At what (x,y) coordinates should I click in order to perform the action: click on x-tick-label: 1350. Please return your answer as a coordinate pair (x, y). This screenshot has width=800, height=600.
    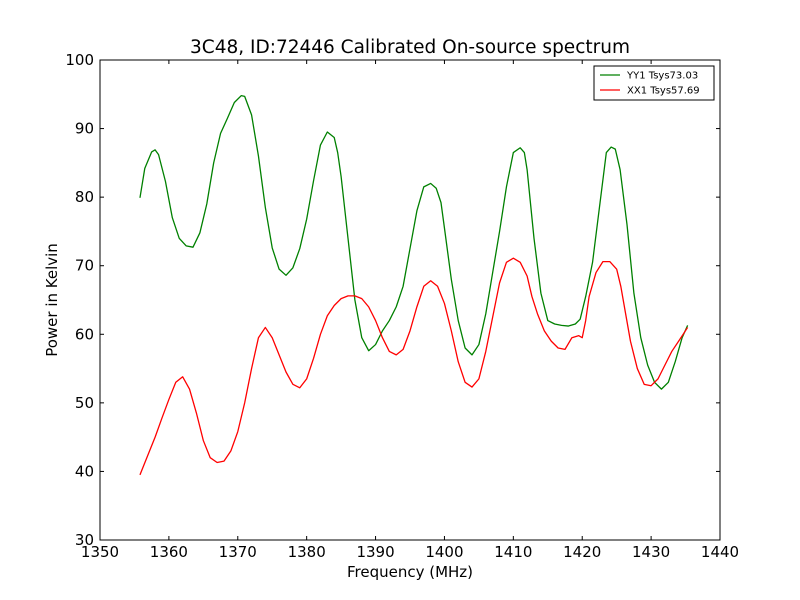
    Looking at the image, I should click on (100, 552).